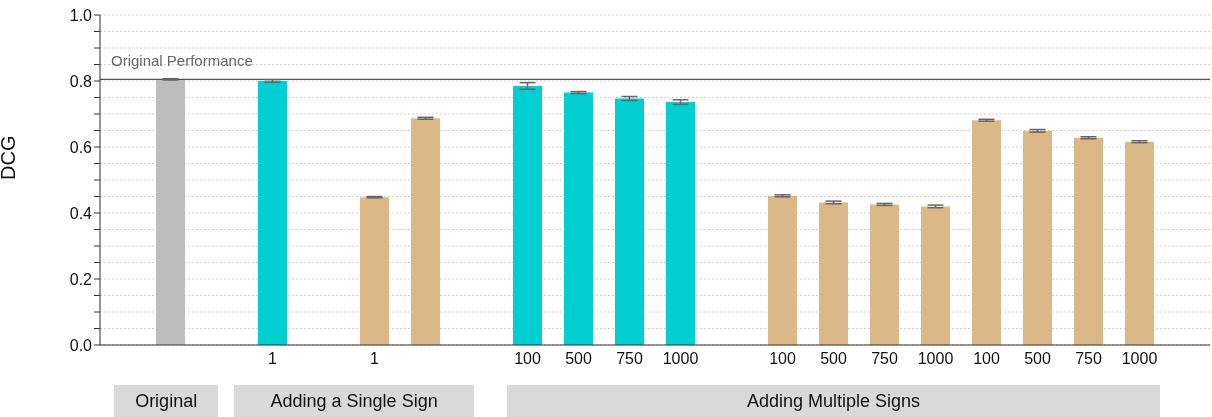 The width and height of the screenshot is (1212, 417). Describe the element at coordinates (81, 81) in the screenshot. I see `y-tick-label: 0.8` at that location.